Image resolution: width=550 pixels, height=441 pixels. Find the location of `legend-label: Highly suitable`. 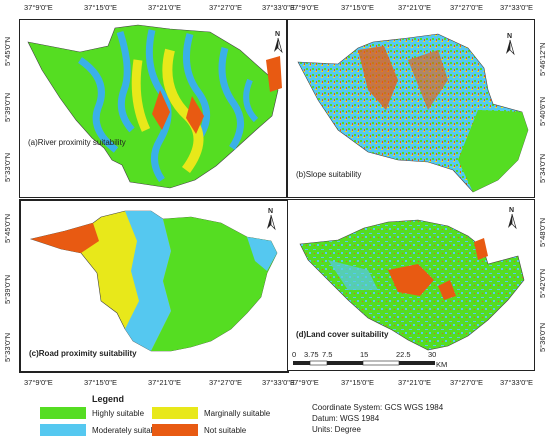

legend-label: Highly suitable is located at coordinates (118, 413).